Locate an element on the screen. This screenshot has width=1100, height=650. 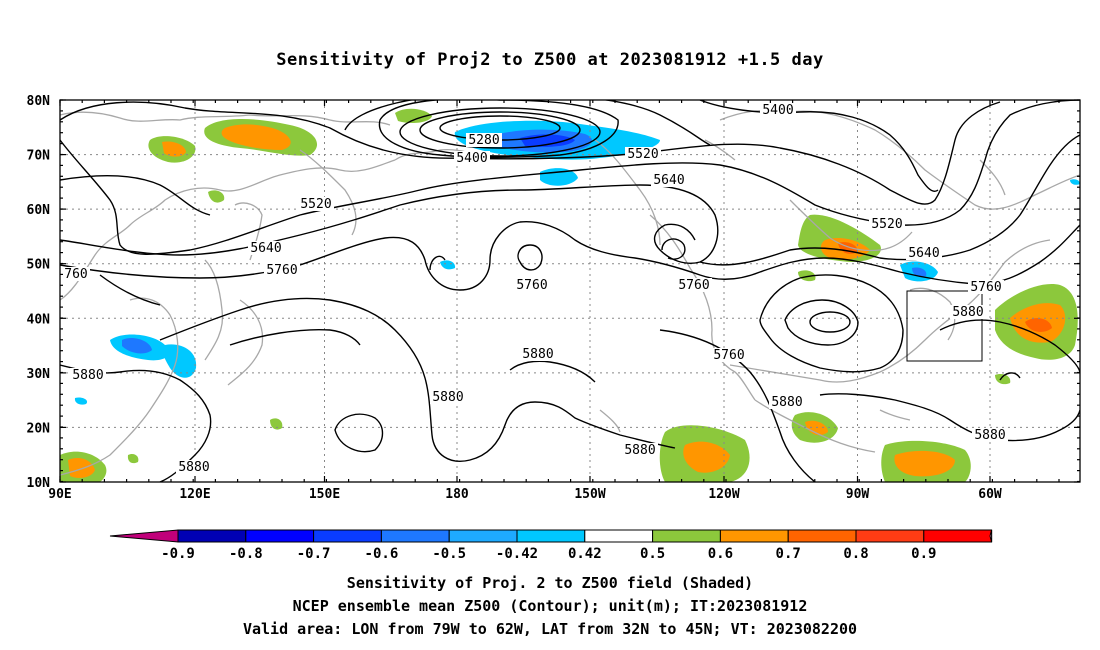
lat-label: 40N is located at coordinates (39, 319).